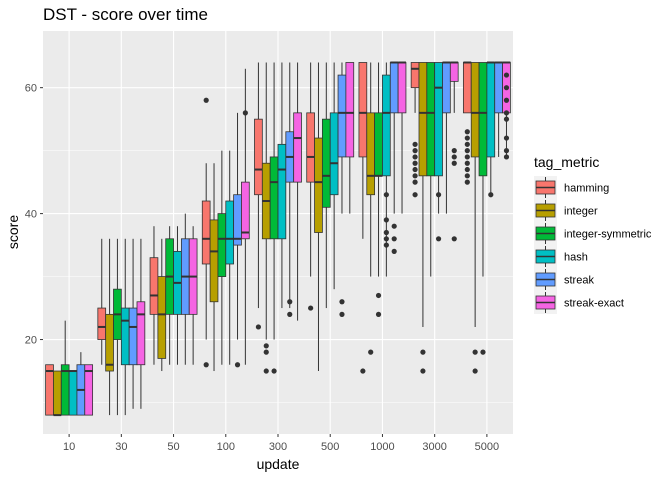 This screenshot has width=672, height=480. What do you see at coordinates (69, 447) in the screenshot?
I see `x-tick-label: 10` at bounding box center [69, 447].